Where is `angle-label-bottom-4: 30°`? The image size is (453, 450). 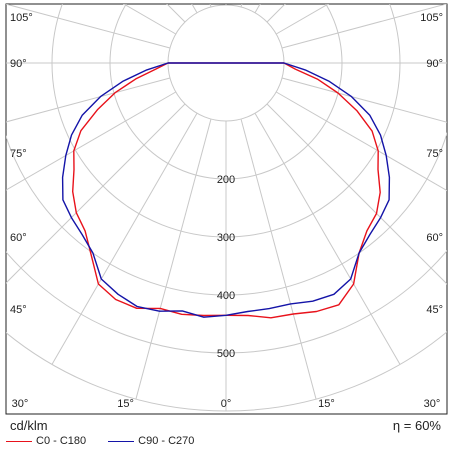 angle-label-bottom-4: 30° is located at coordinates (432, 404).